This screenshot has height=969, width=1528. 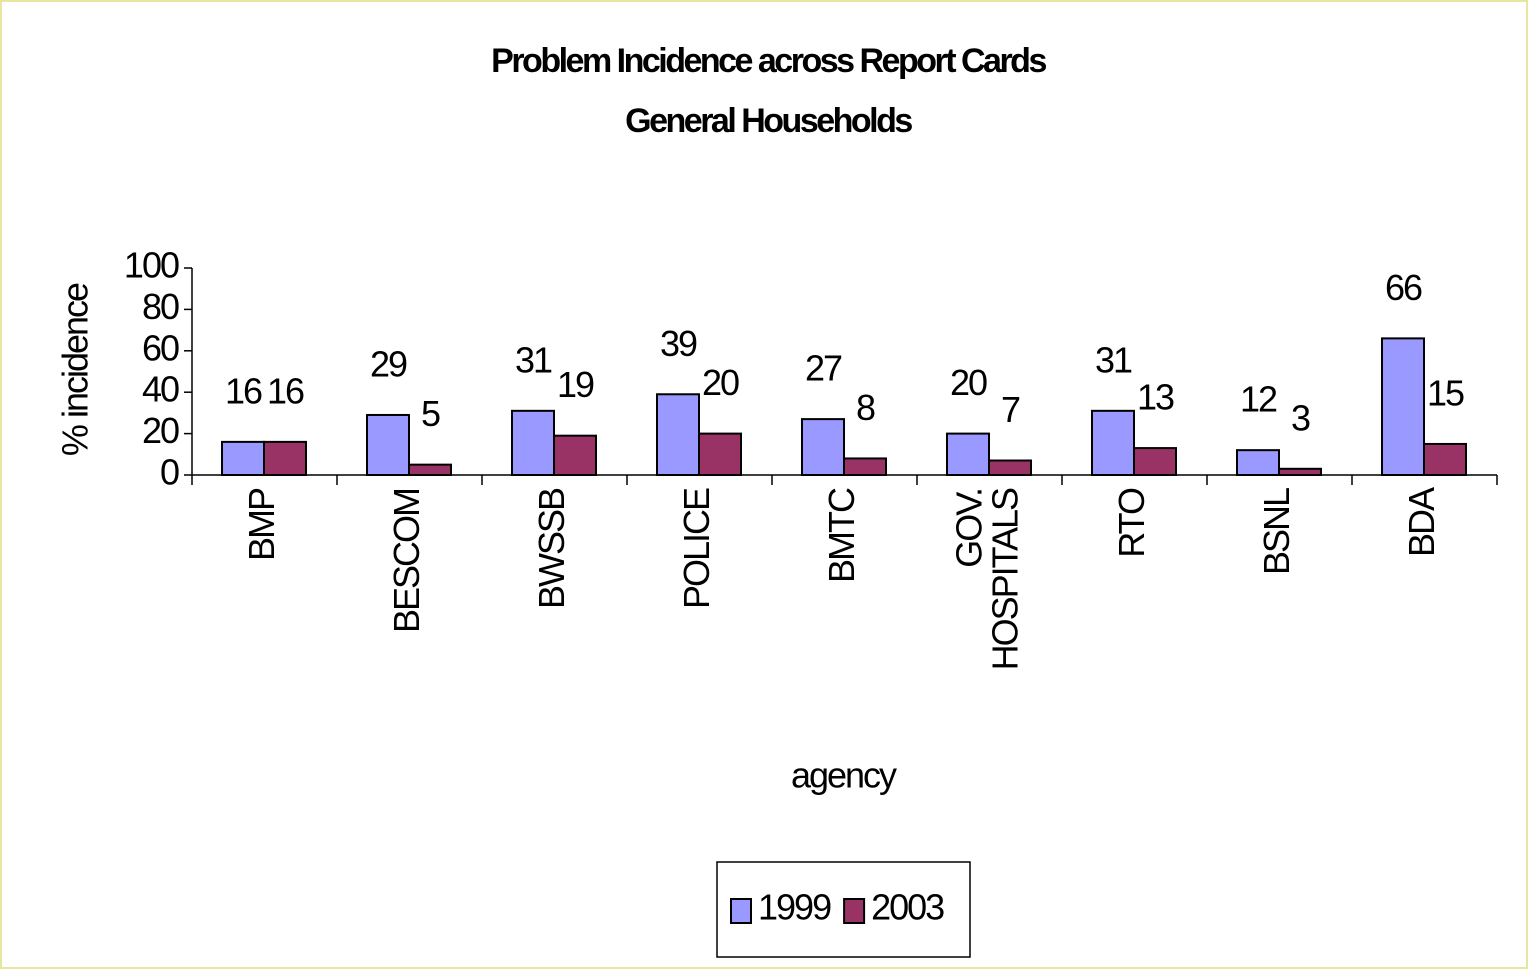 I want to click on x-tick-label: BMTC, so click(x=841, y=535).